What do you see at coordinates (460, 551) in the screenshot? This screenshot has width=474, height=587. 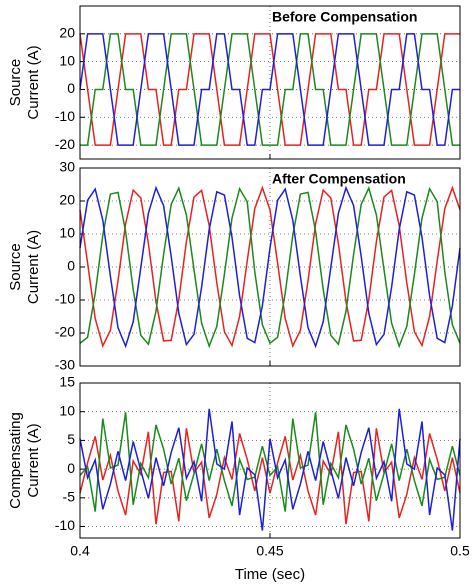 I see `x-tick-label: 0.5` at bounding box center [460, 551].